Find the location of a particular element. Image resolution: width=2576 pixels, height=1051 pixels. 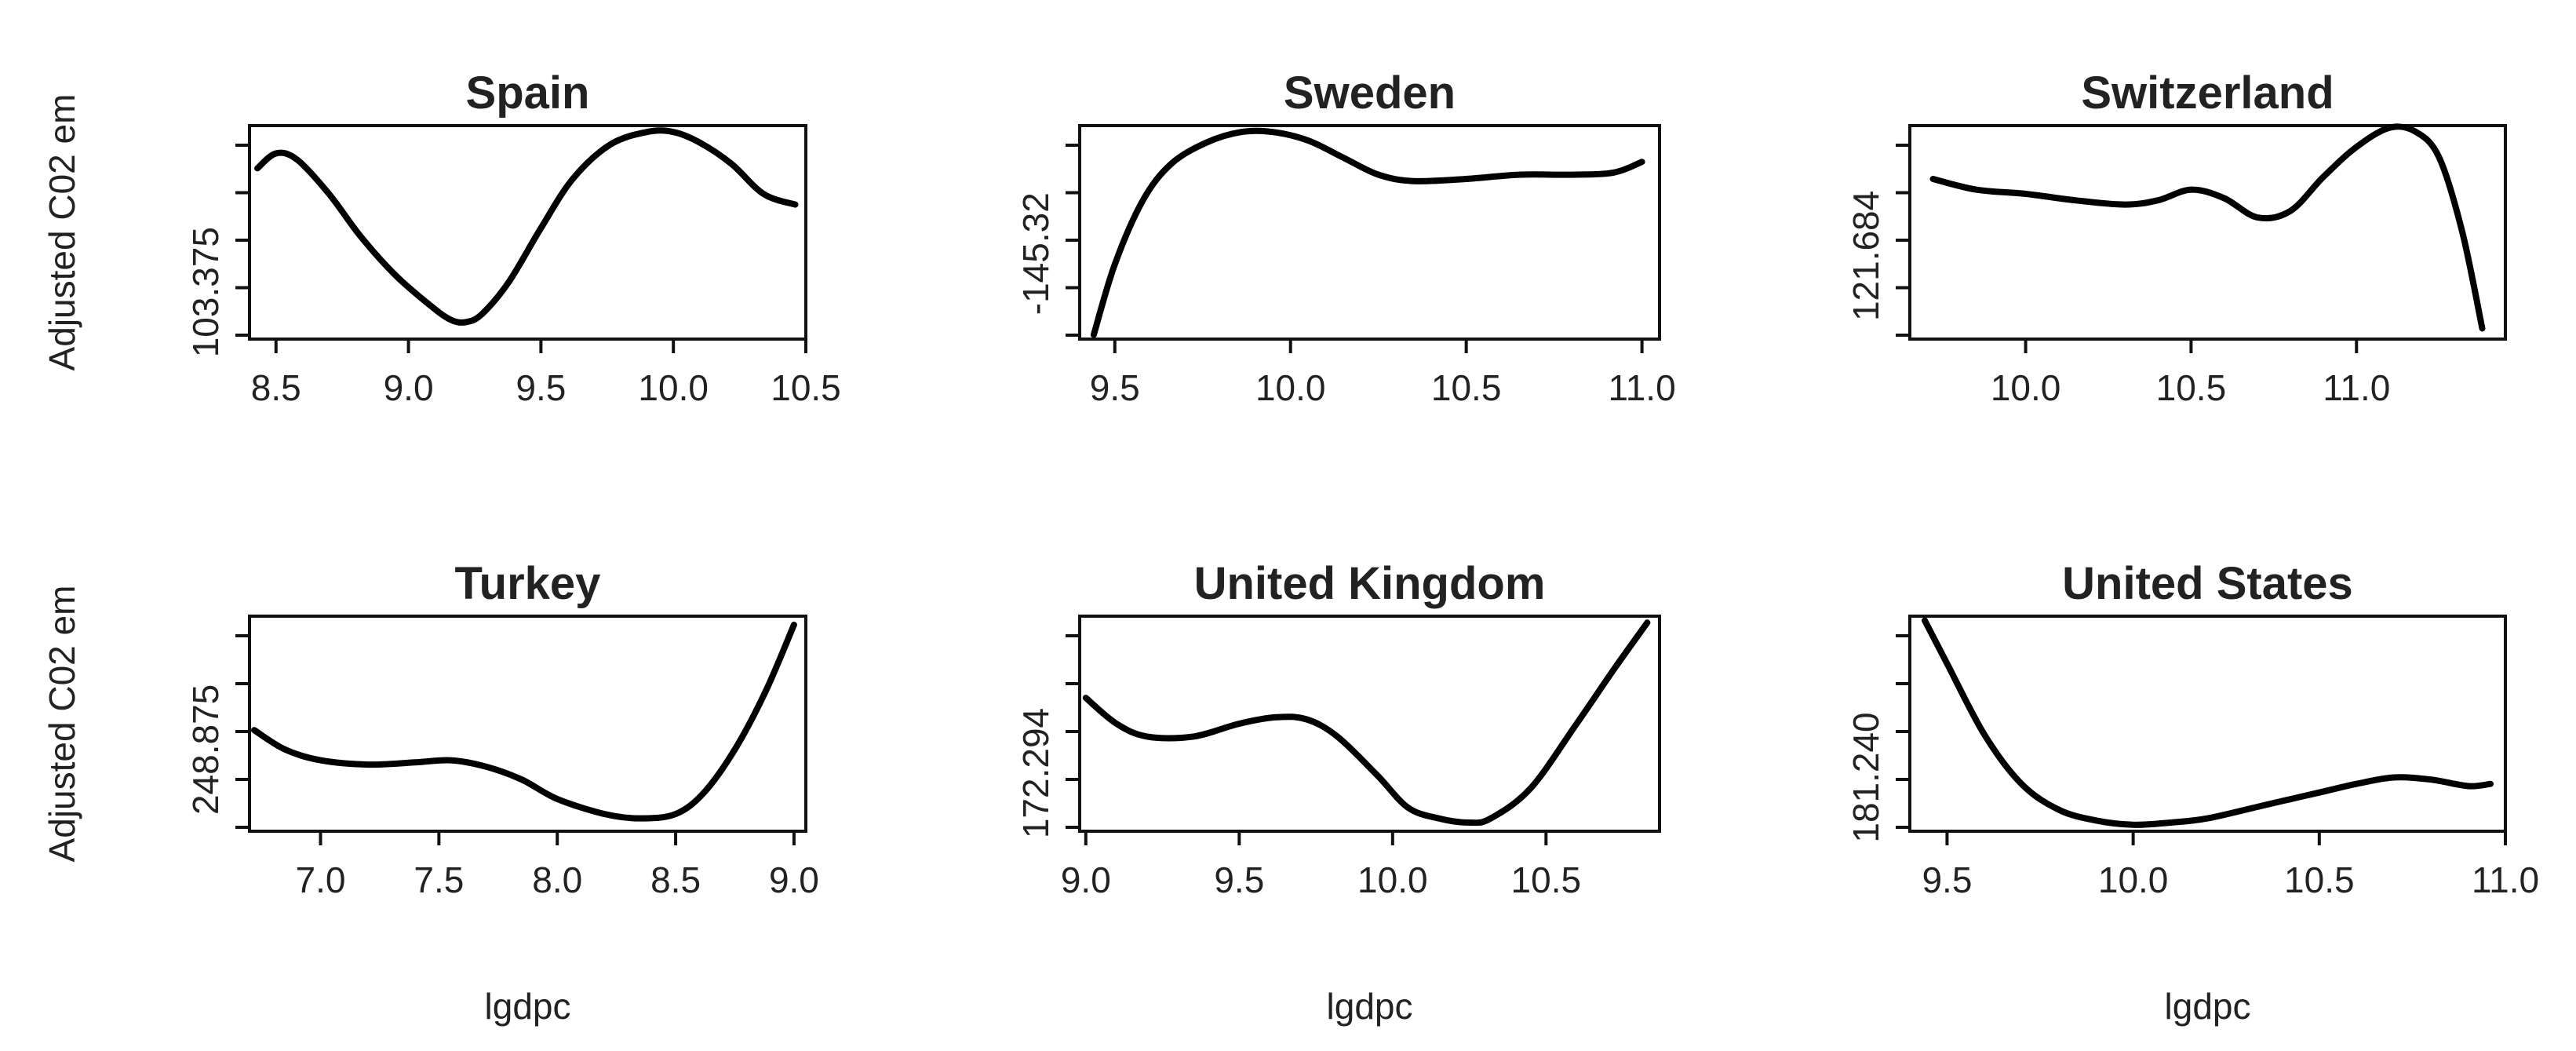

chart-panel: Sweden 9.5 10.0 10.5 11.0 -145.32 is located at coordinates (1345, 238).